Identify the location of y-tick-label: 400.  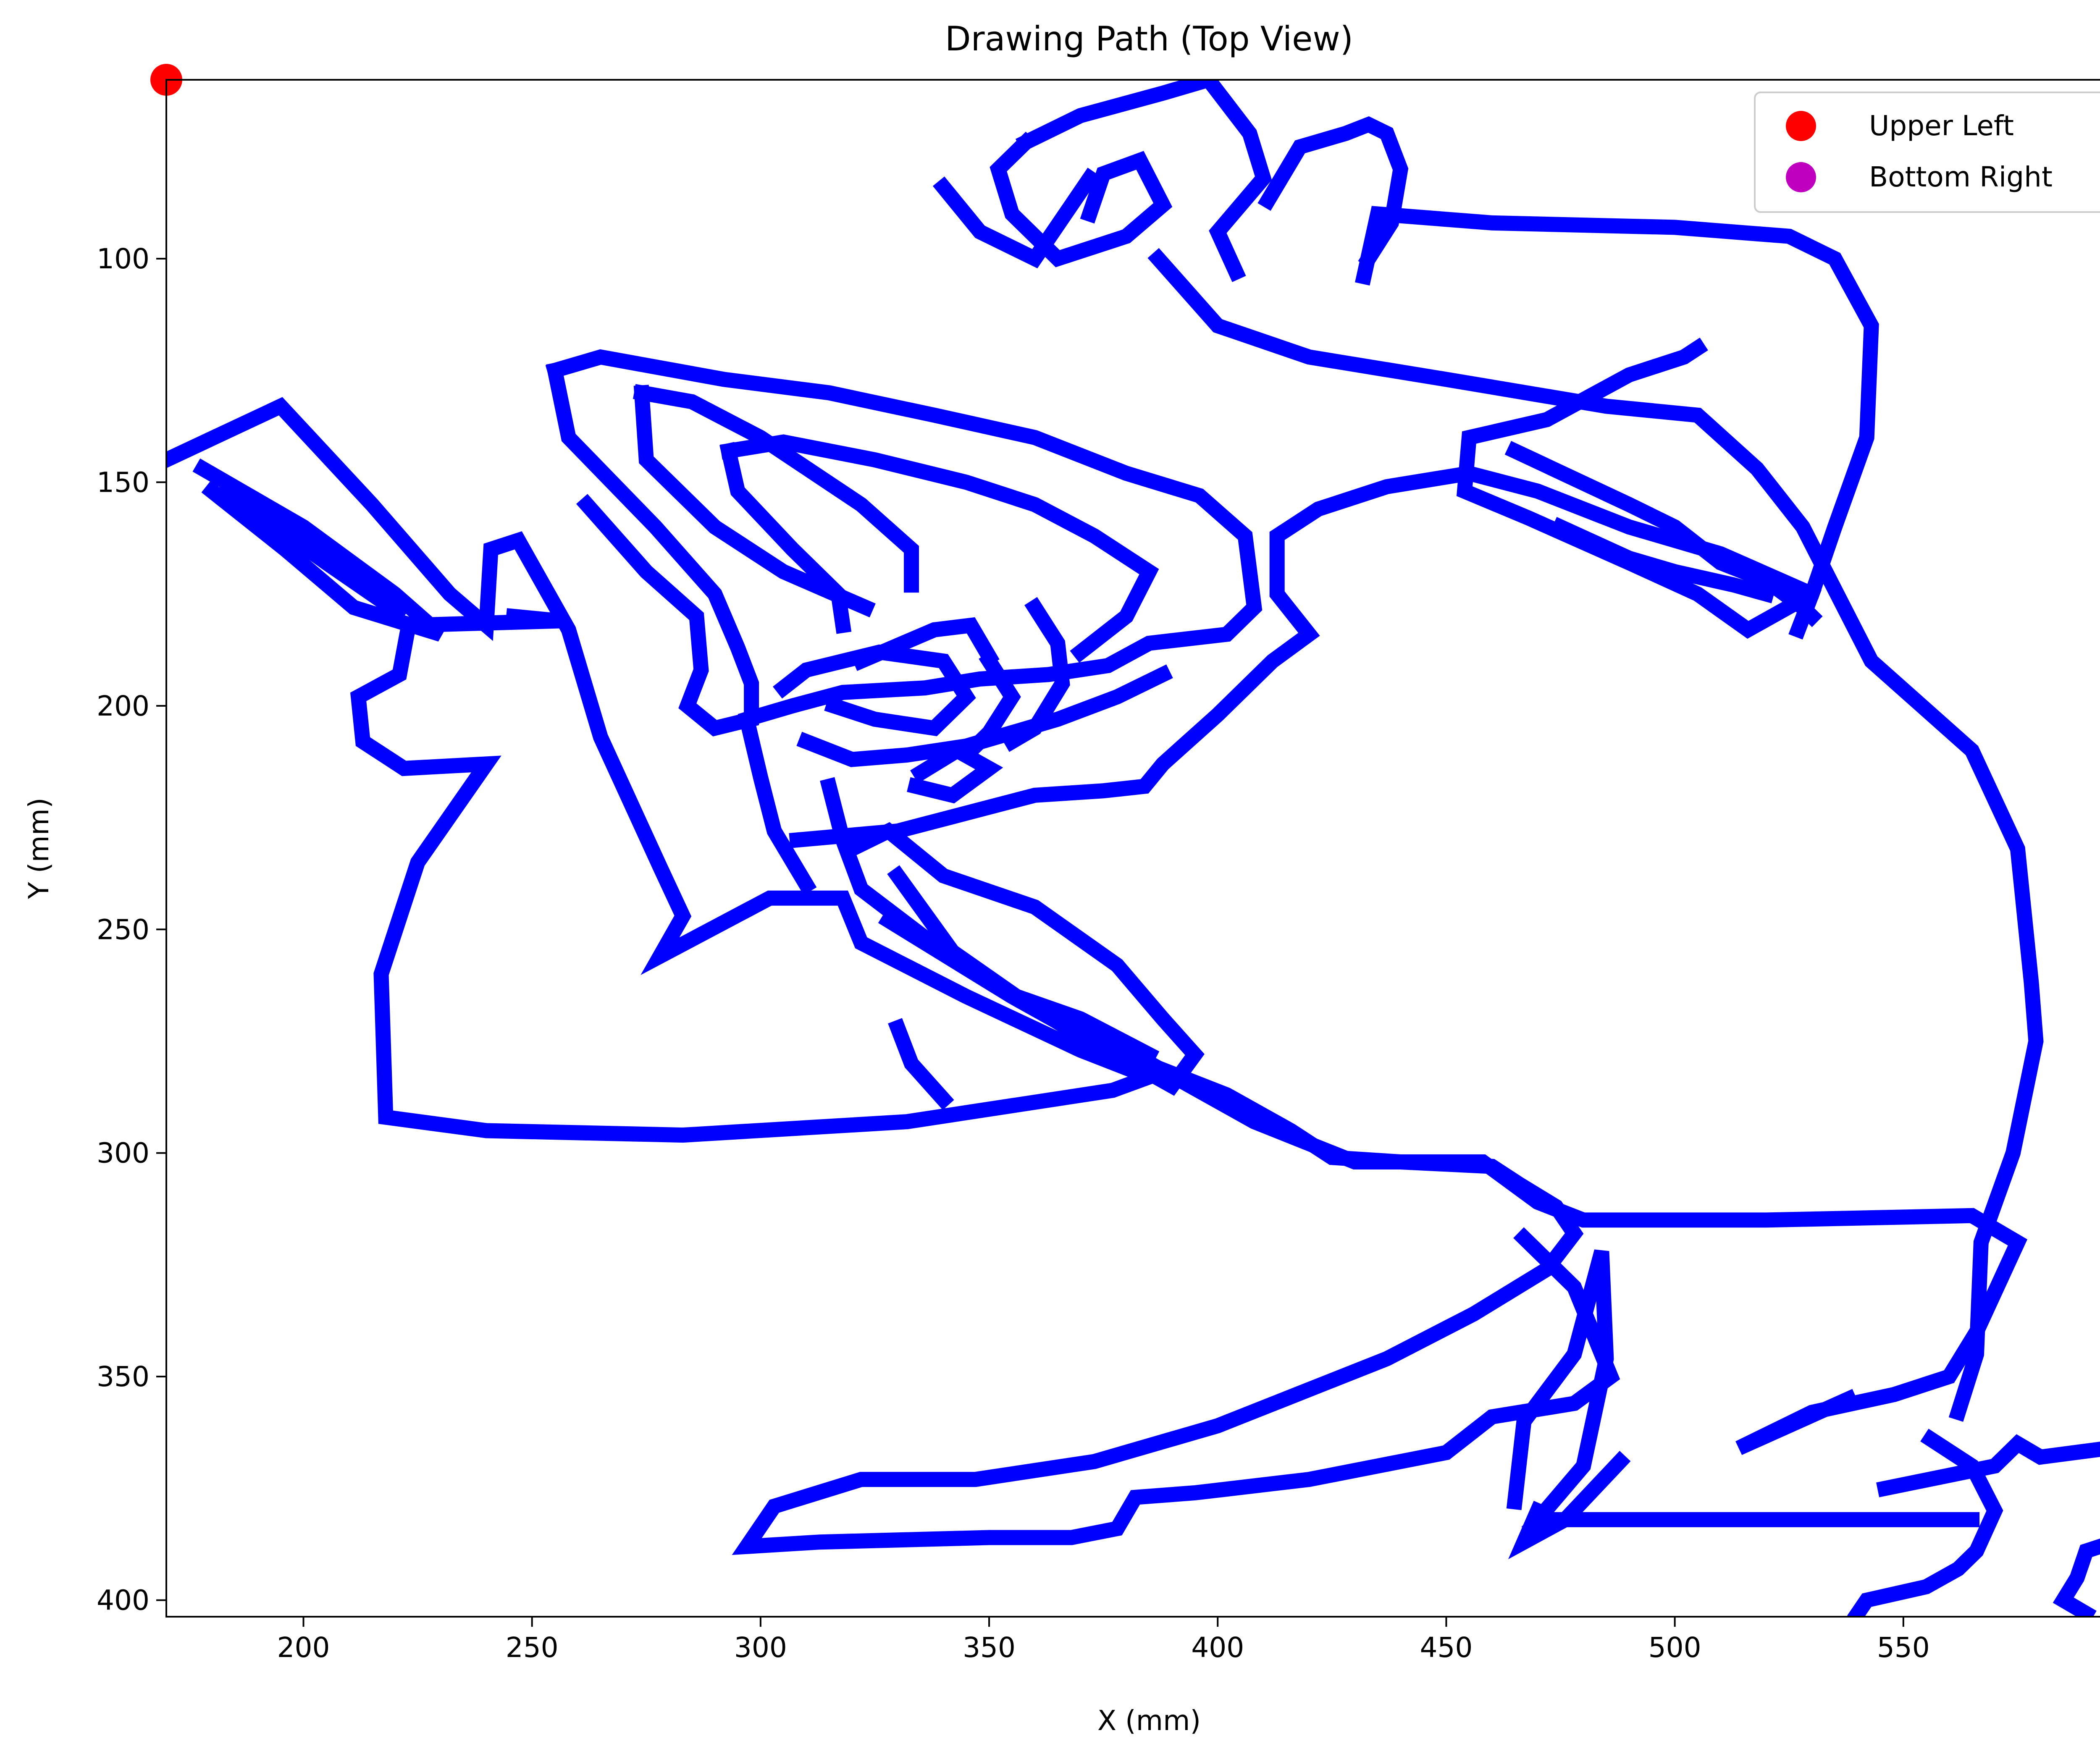
(123, 1601).